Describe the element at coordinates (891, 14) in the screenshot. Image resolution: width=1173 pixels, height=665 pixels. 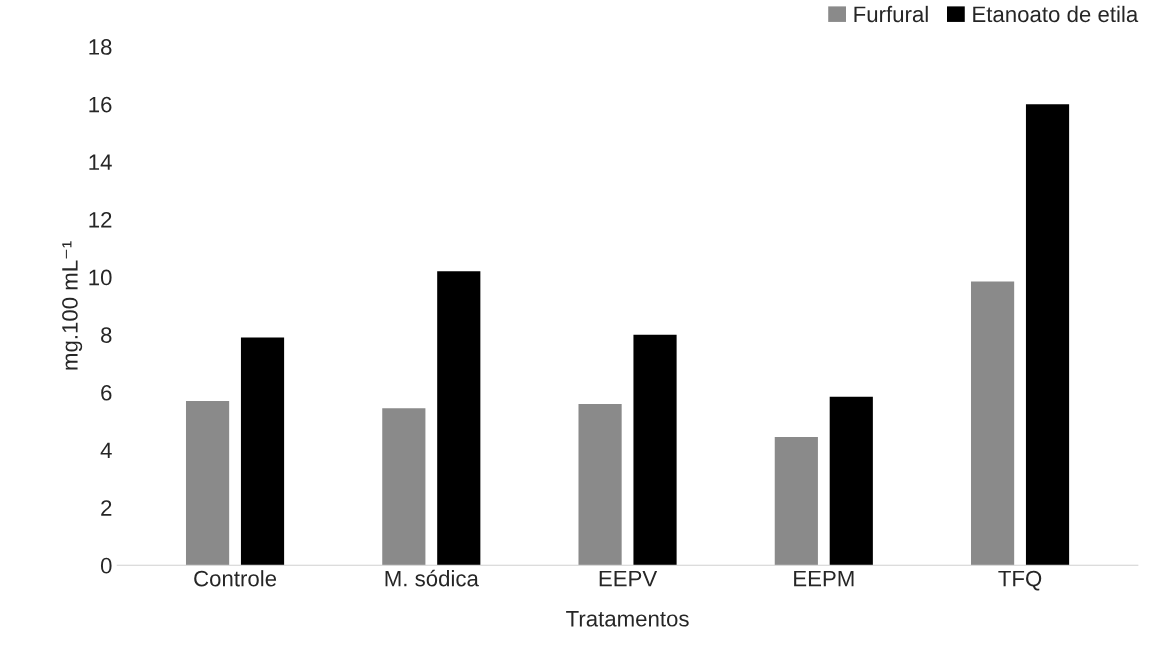
I see `legend-label: Furfural` at that location.